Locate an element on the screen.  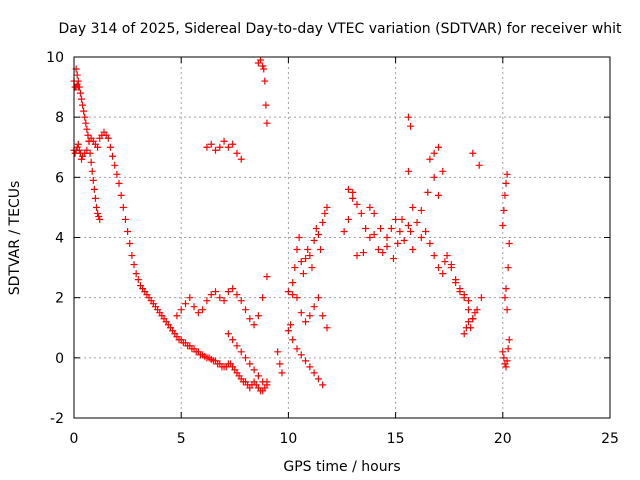
y-tick-label: 10 is located at coordinates (55, 58).